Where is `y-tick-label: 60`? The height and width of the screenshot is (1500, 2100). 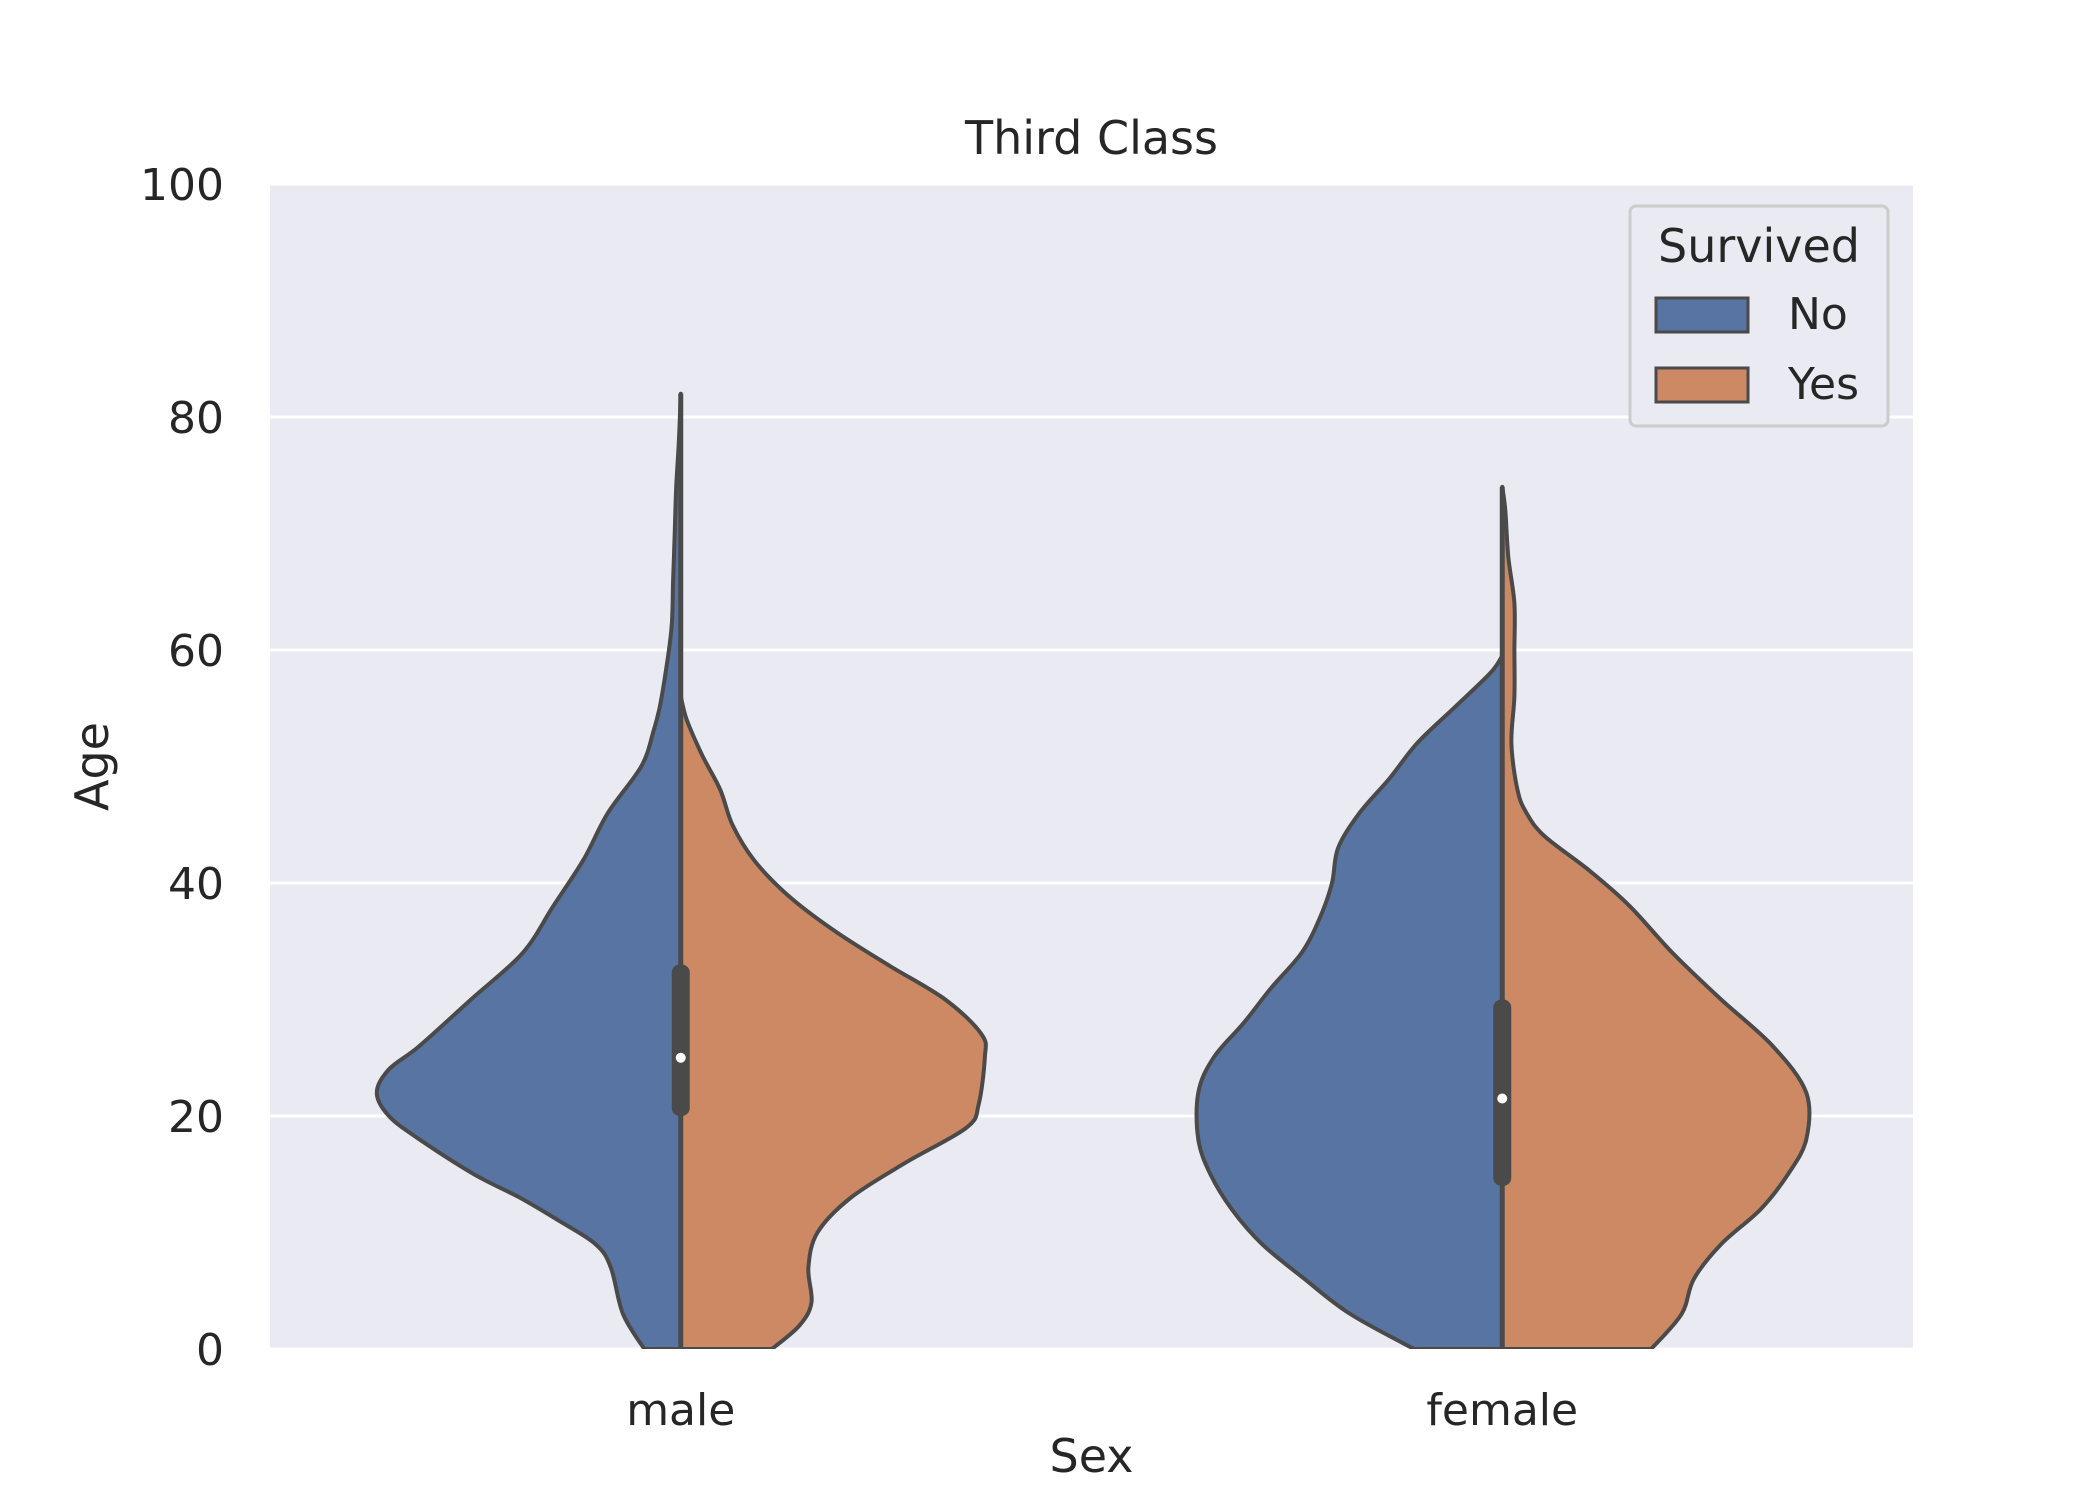 y-tick-label: 60 is located at coordinates (196, 651).